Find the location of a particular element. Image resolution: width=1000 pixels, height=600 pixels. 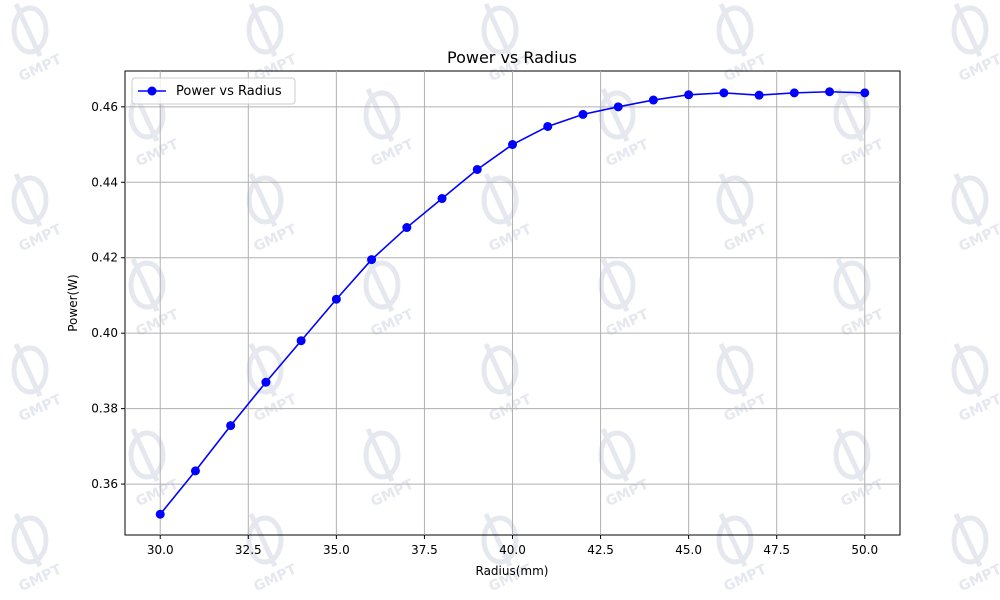

x-tick-label: 50.0 is located at coordinates (864, 550).